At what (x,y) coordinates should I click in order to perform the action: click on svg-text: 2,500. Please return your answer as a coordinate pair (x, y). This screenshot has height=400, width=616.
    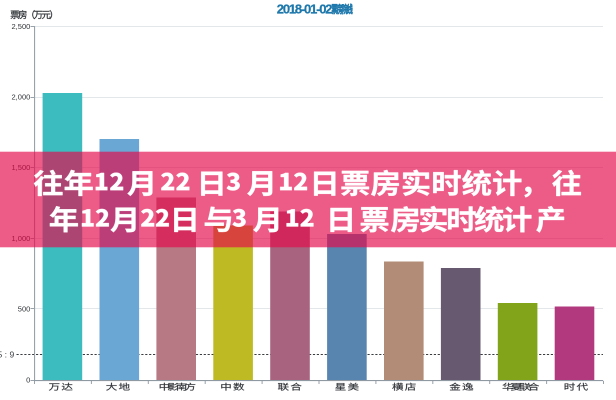
    Looking at the image, I should click on (21, 26).